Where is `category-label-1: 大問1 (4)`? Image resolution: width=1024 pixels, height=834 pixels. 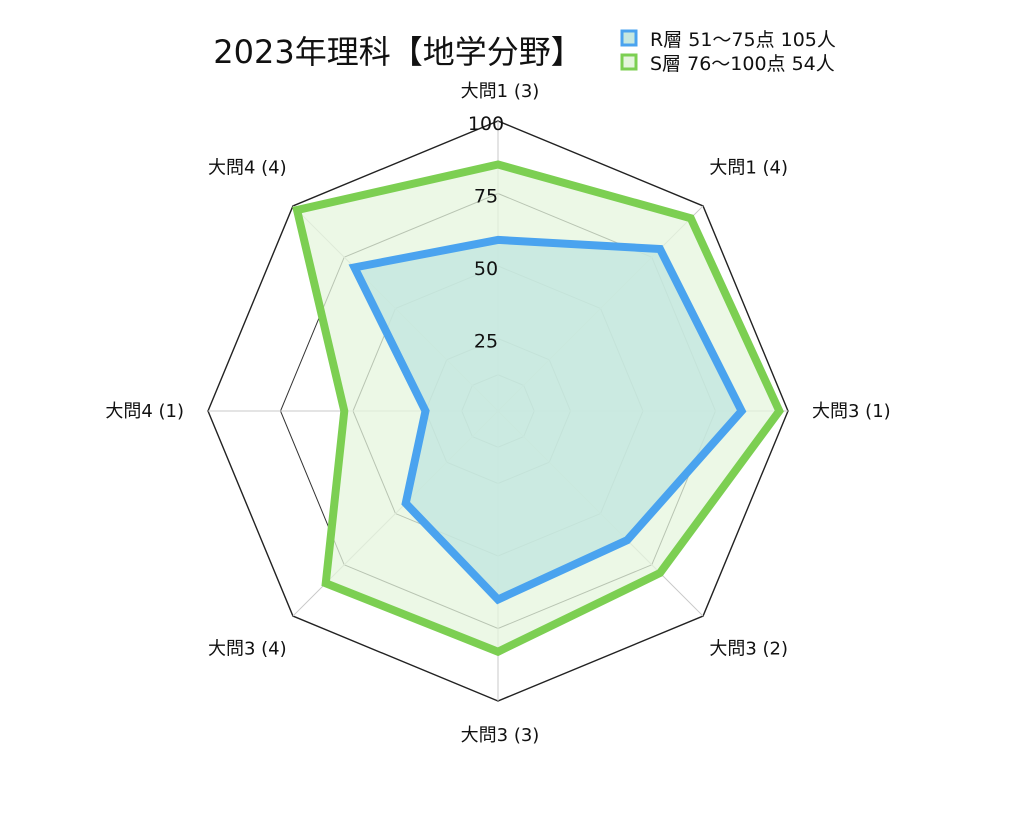 category-label-1: 大問1 (4) is located at coordinates (748, 168).